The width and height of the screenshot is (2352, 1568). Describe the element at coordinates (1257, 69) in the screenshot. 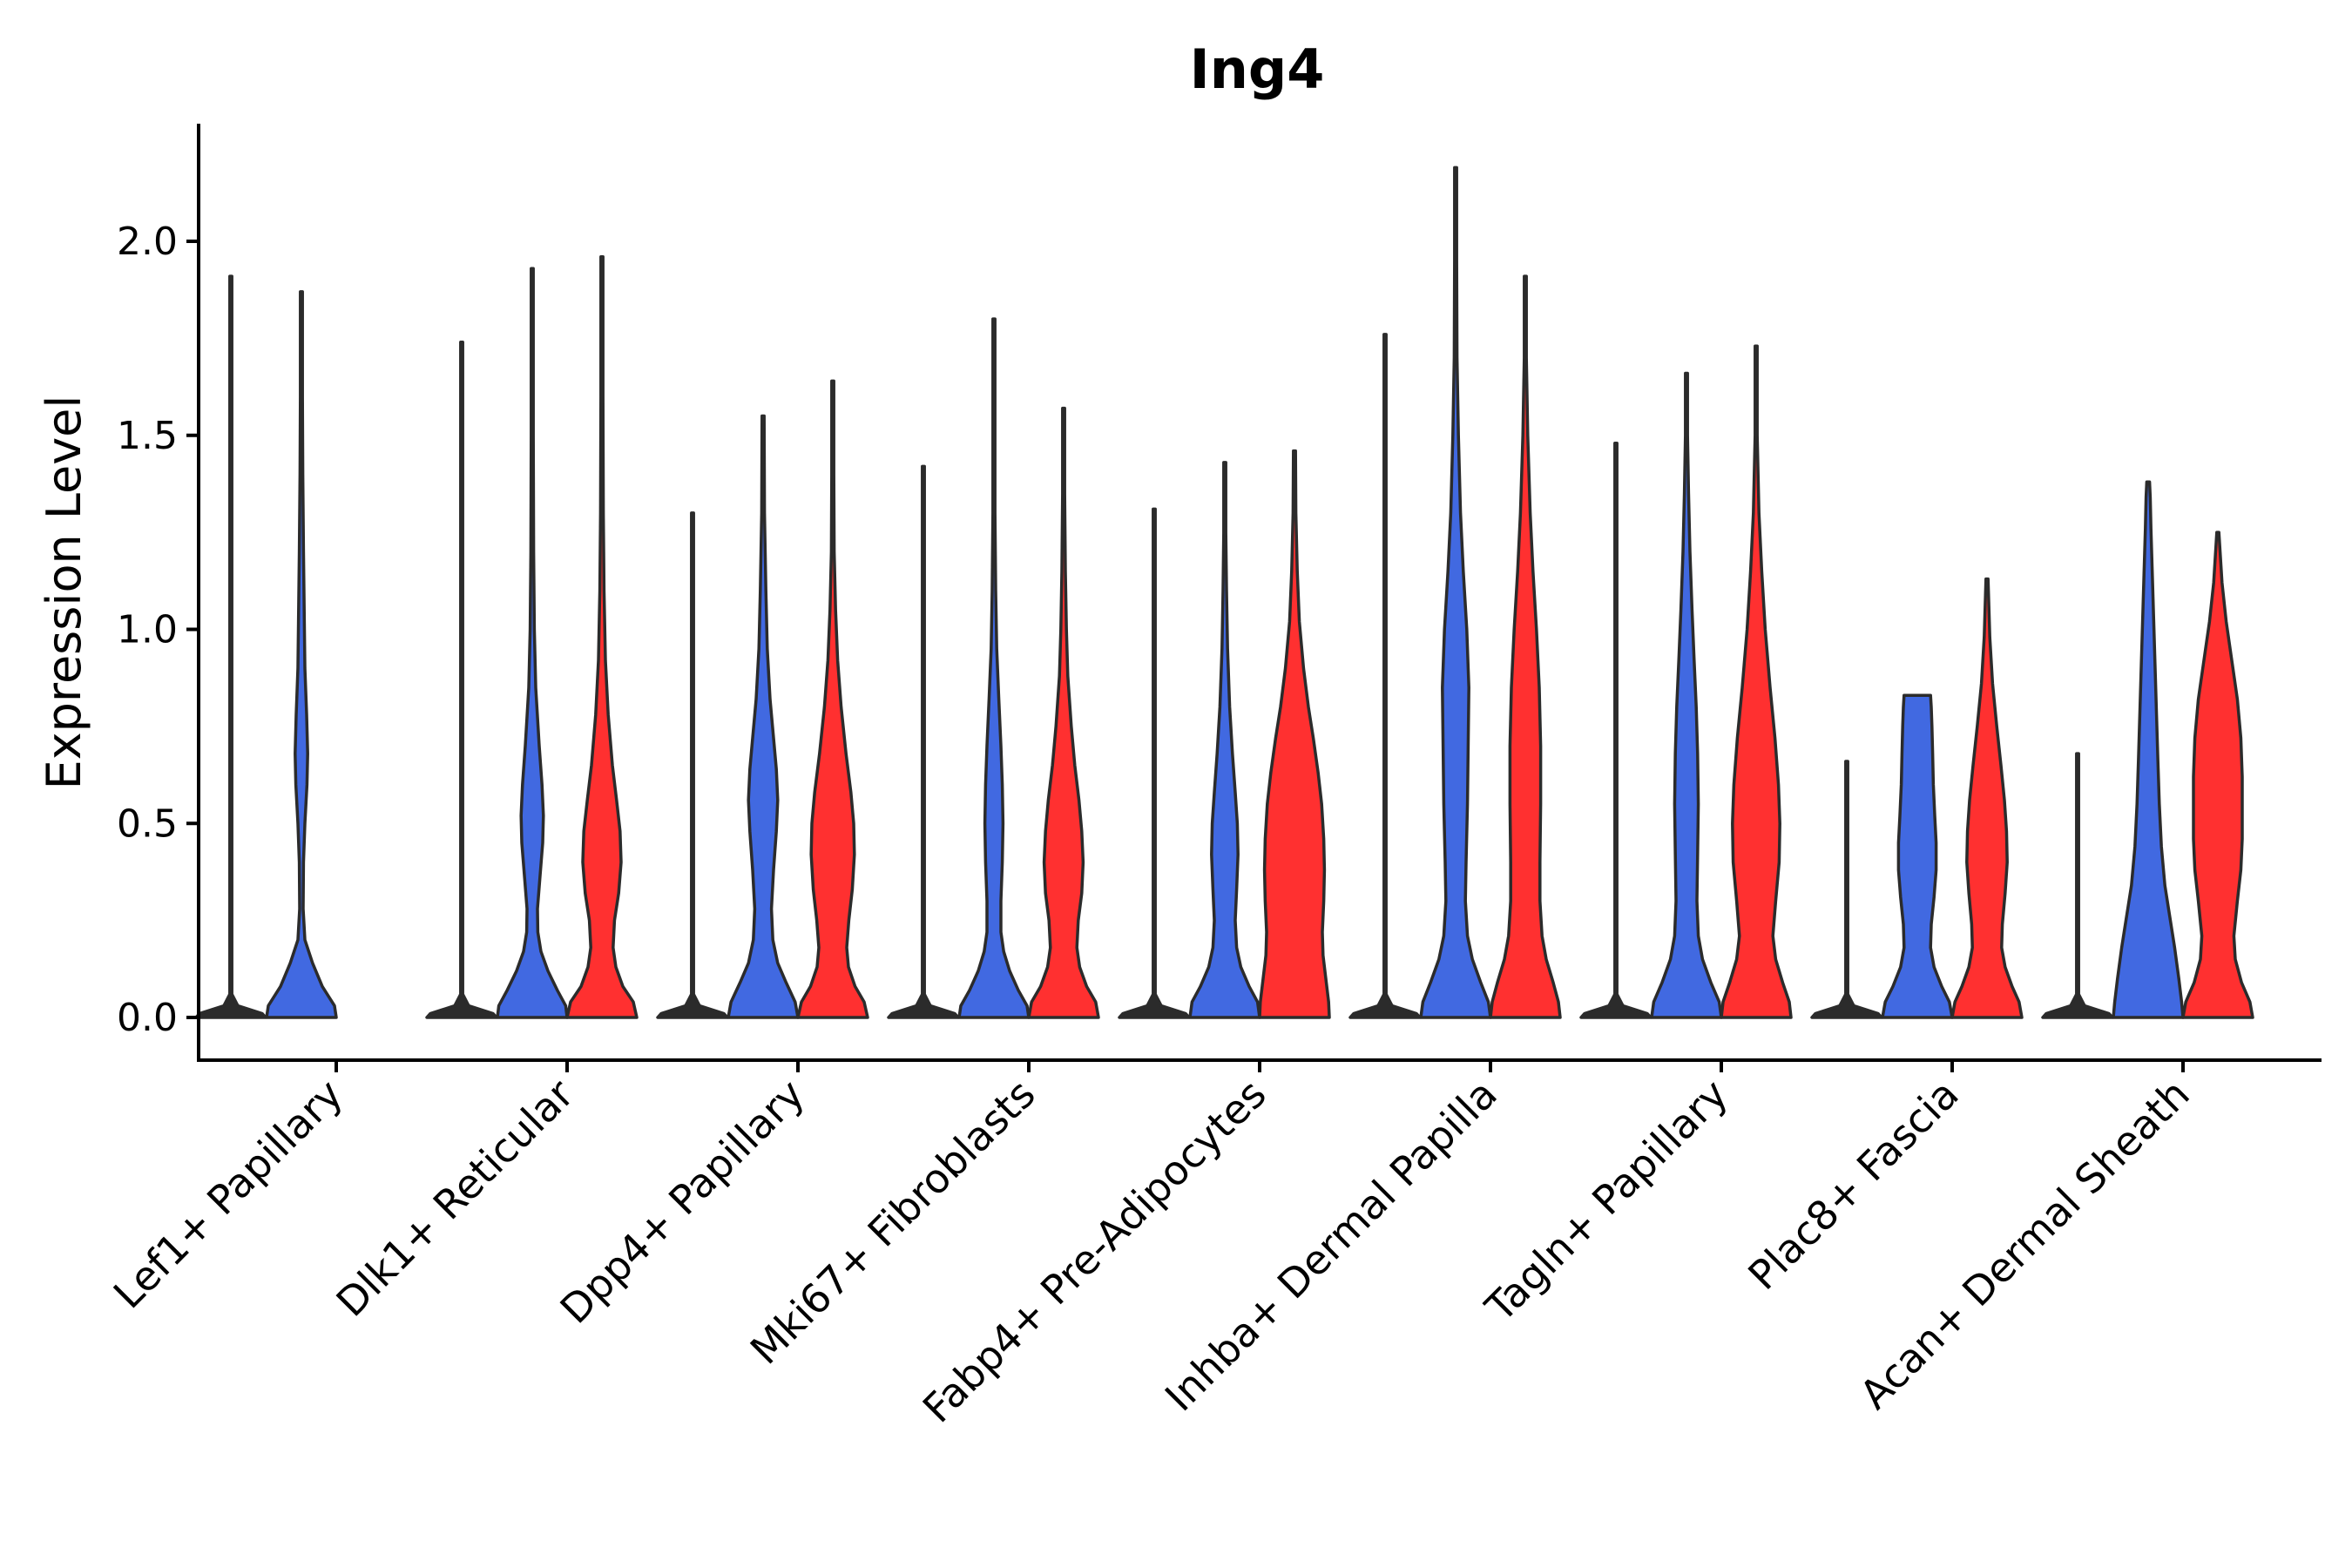

I see `chart-title: Ing4` at that location.